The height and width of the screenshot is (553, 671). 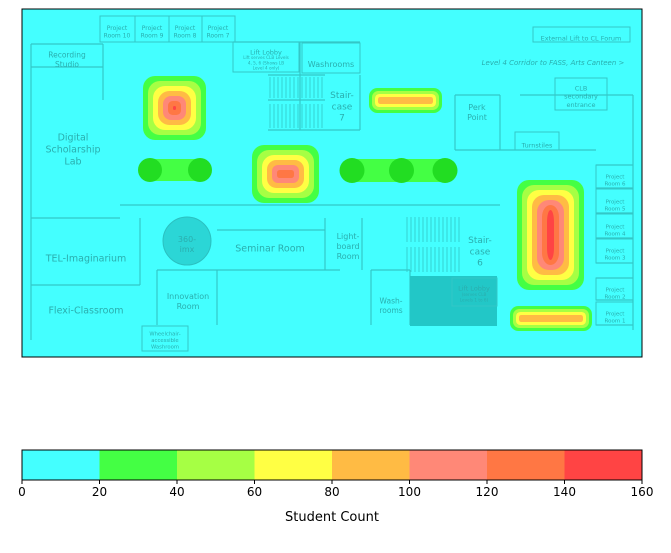 I want to click on room-label-wheelchair: Wheelchair-accessible Washroom, so click(x=164, y=340).